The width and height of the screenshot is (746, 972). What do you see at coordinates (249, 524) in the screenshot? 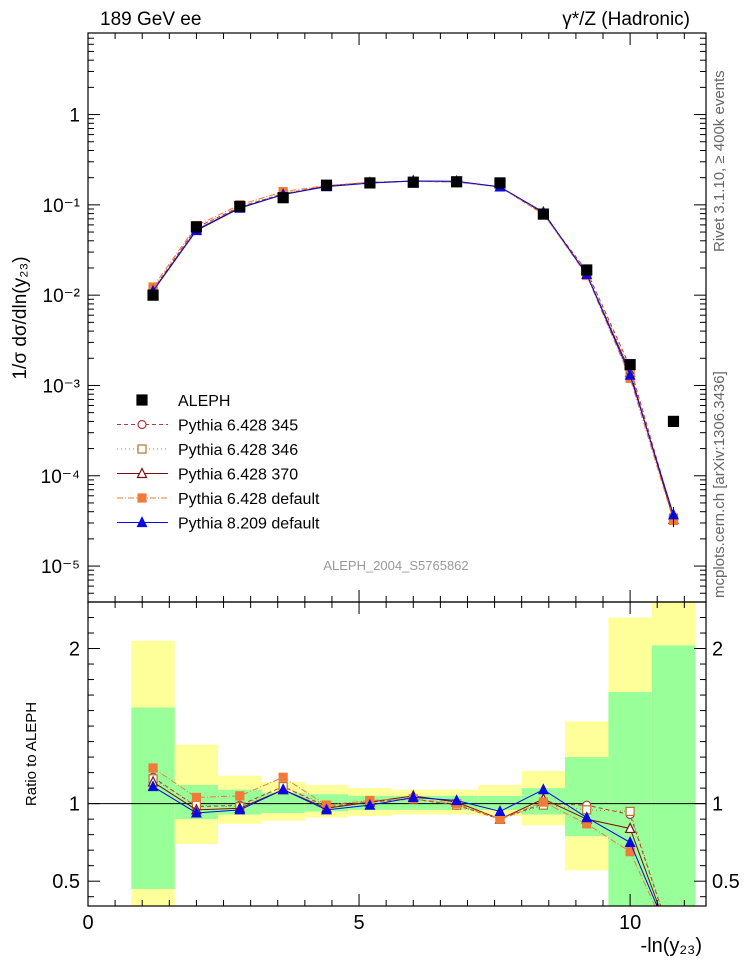
I see `legend-label-5: Pythia 8.209 default` at bounding box center [249, 524].